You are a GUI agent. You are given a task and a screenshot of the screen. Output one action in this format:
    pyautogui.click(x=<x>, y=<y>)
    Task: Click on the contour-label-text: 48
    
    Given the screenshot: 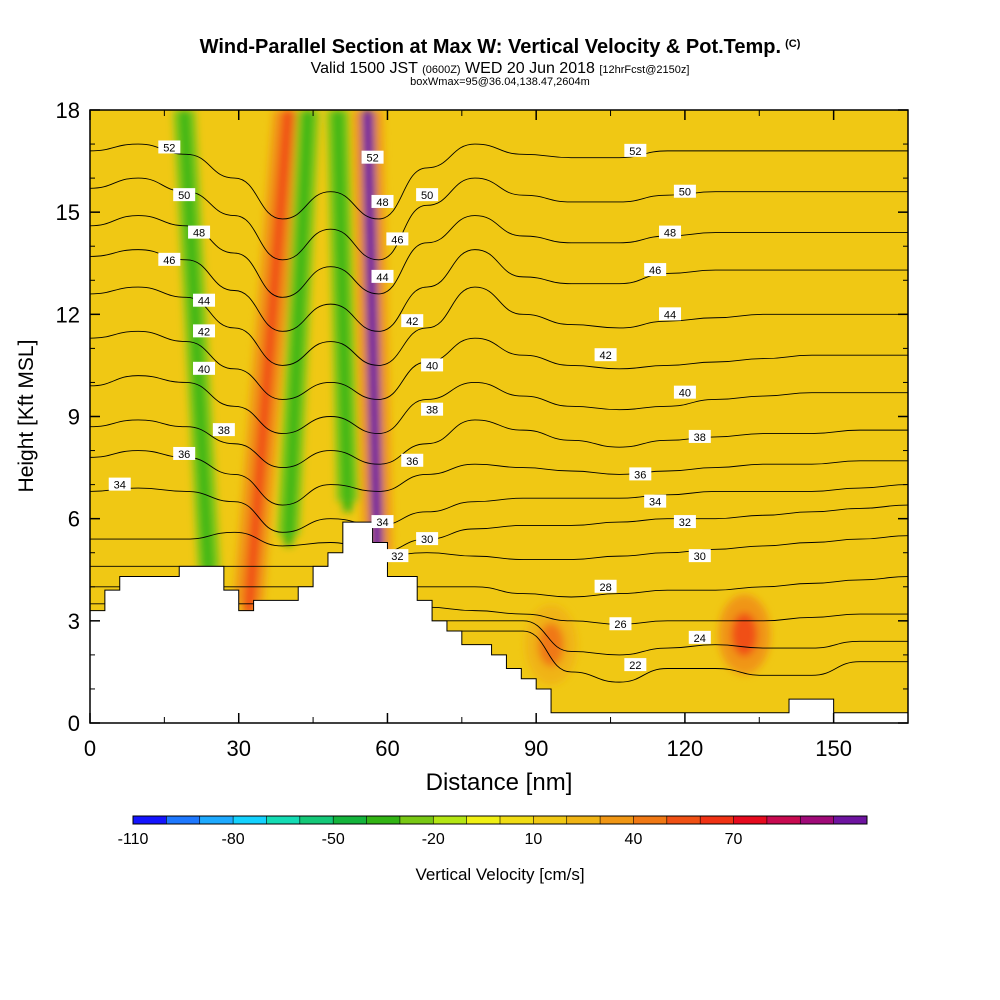 What is the action you would take?
    pyautogui.click(x=199, y=234)
    